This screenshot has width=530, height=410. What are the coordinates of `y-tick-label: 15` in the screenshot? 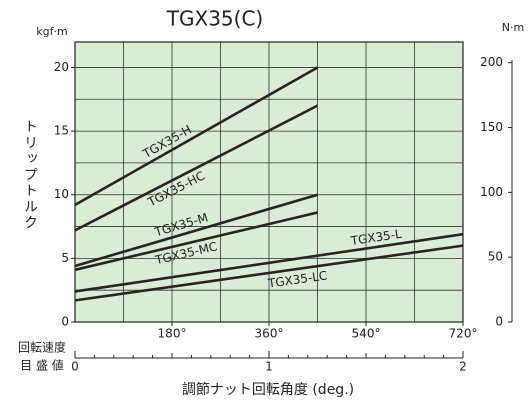 It's located at (61, 131).